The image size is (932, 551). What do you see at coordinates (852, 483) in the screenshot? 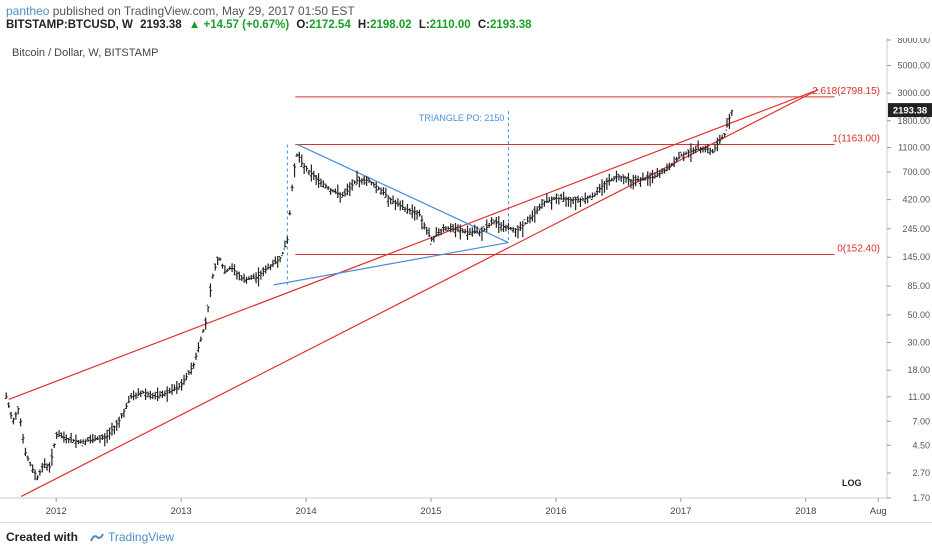
I see `log-toggle: LOG` at bounding box center [852, 483].